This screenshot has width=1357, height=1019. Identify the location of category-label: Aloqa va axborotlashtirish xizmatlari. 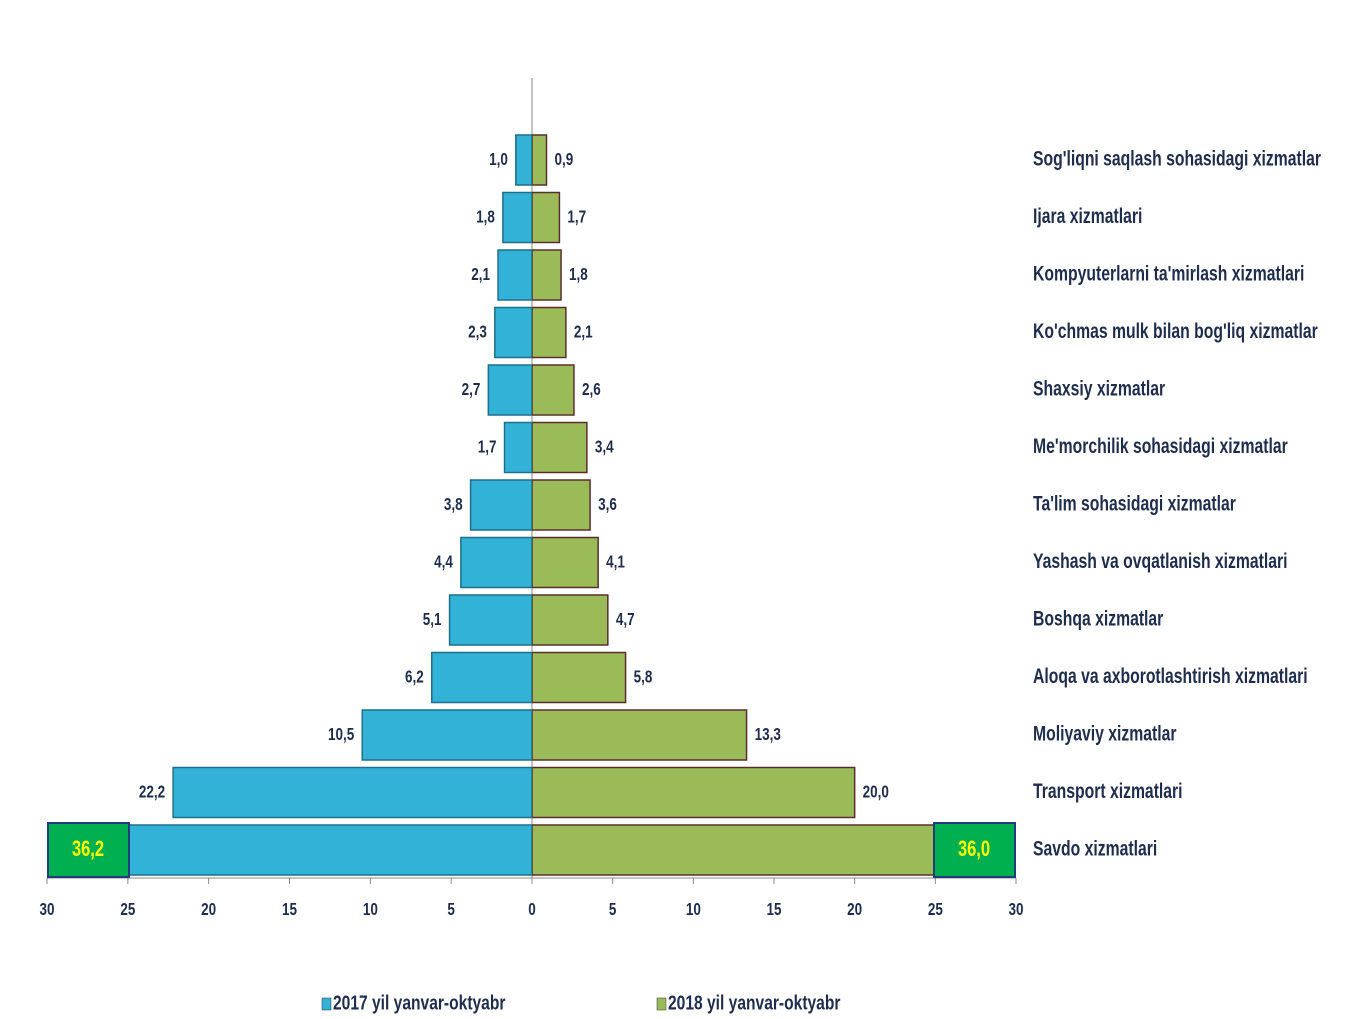
(1170, 676).